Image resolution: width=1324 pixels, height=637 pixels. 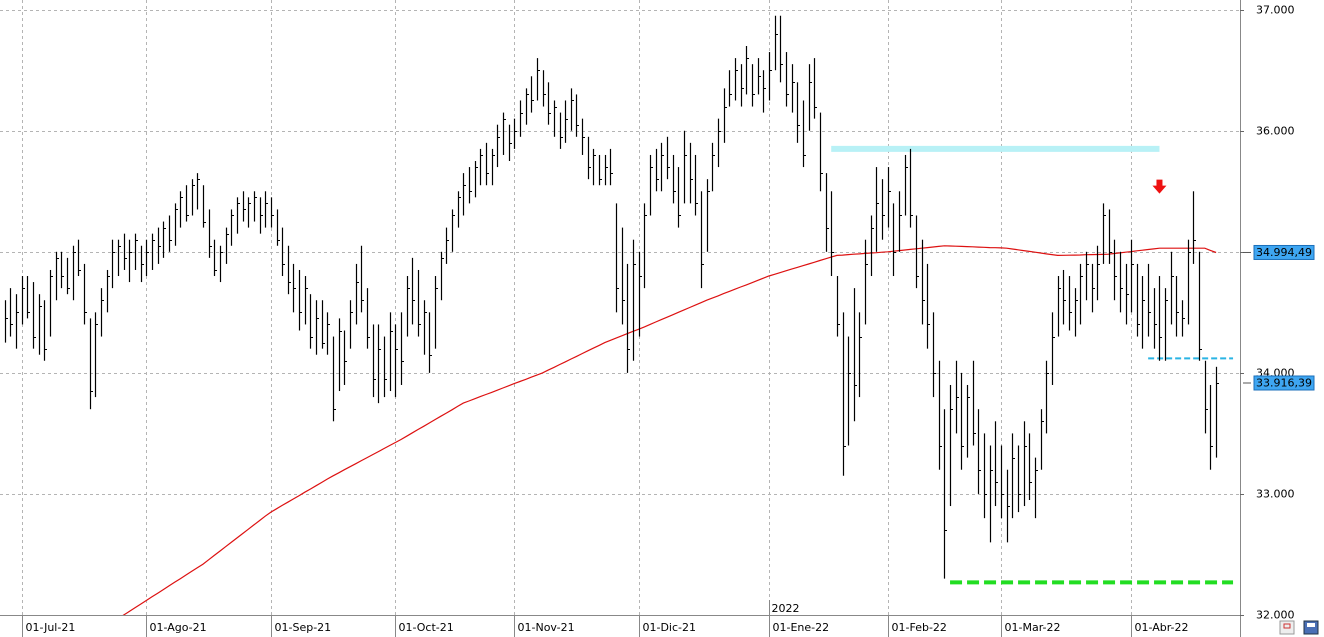 I want to click on x-tick-label: 01-Mar-22, so click(x=1033, y=627).